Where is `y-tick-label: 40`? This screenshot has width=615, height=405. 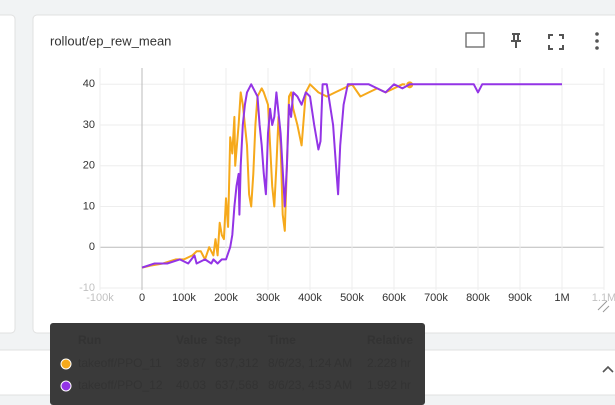 y-tick-label: 40 is located at coordinates (89, 84).